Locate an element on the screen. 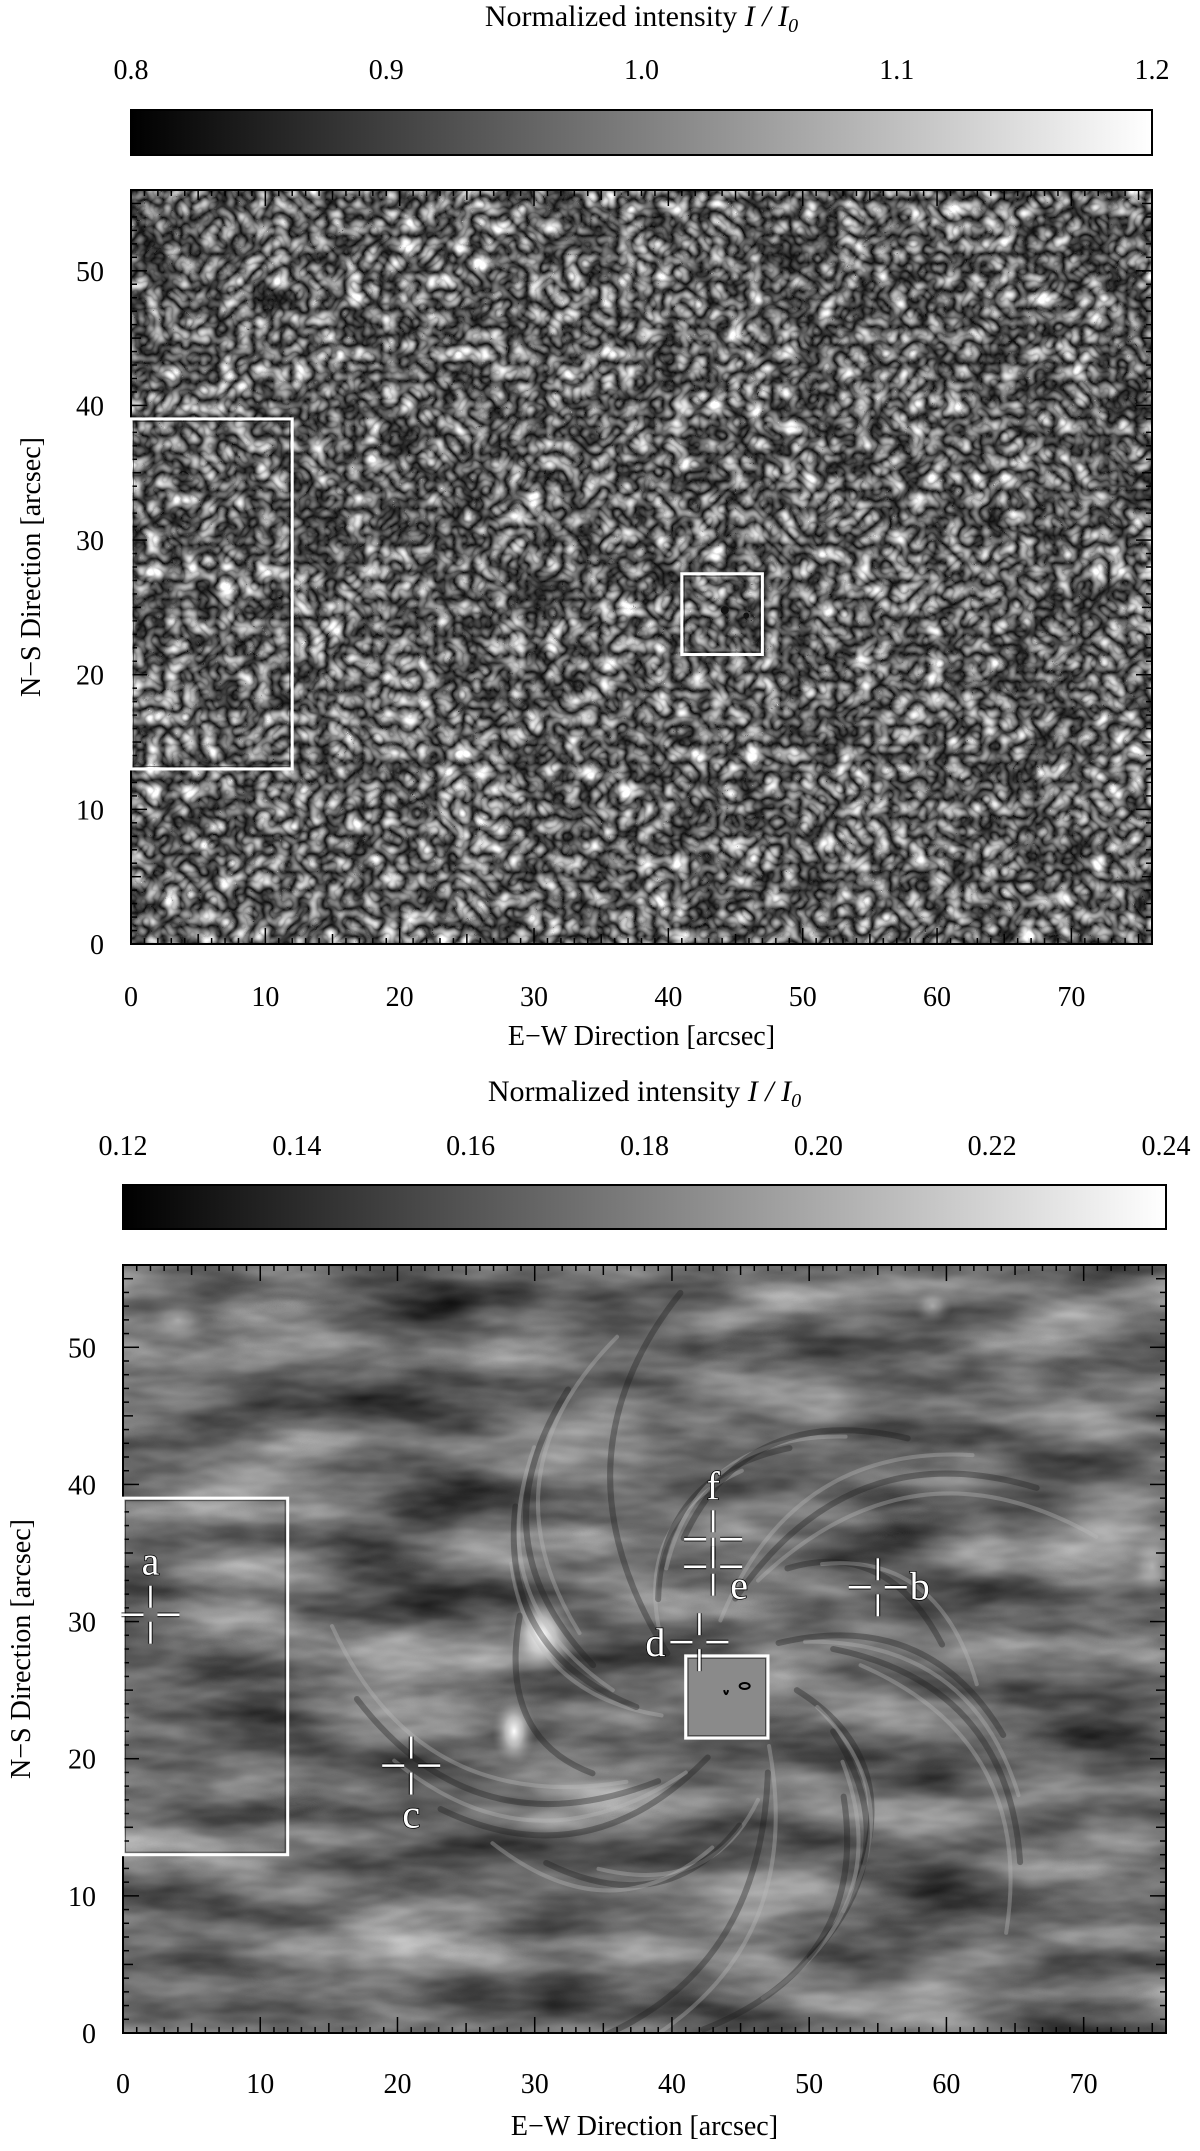 This screenshot has width=1200, height=2151. marker-label-e: e is located at coordinates (739, 1585).